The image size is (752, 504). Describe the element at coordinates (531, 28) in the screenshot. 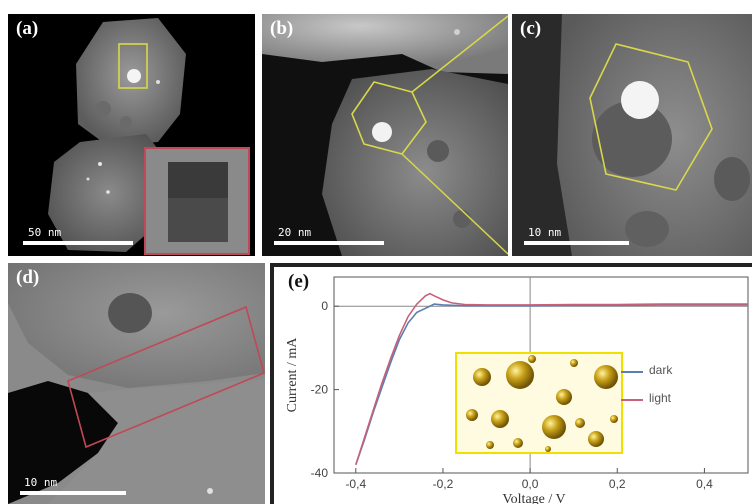

I see `panel-c-label: (c)` at that location.